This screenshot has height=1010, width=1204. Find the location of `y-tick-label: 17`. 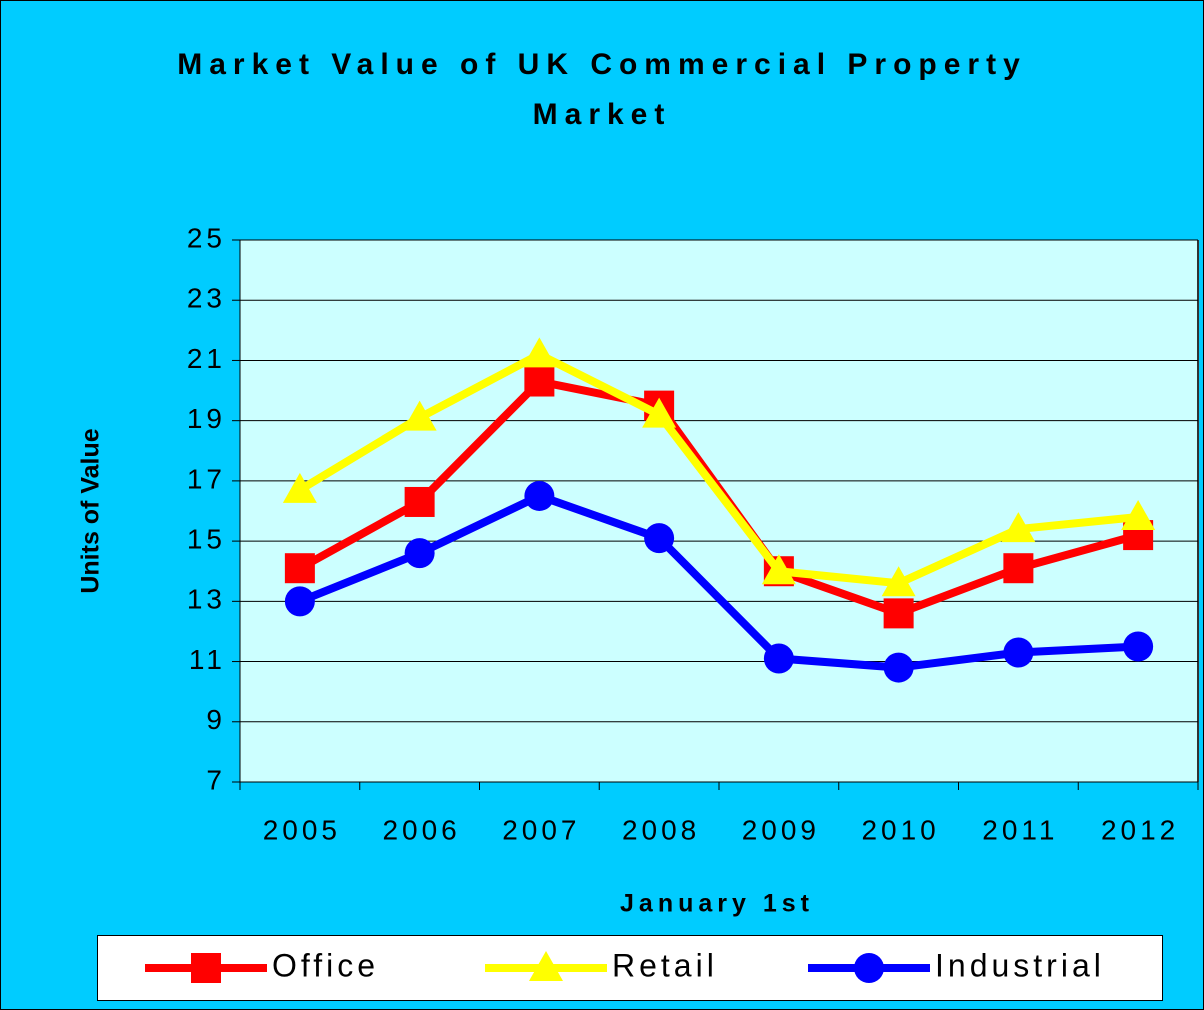

y-tick-label: 17 is located at coordinates (206, 478).